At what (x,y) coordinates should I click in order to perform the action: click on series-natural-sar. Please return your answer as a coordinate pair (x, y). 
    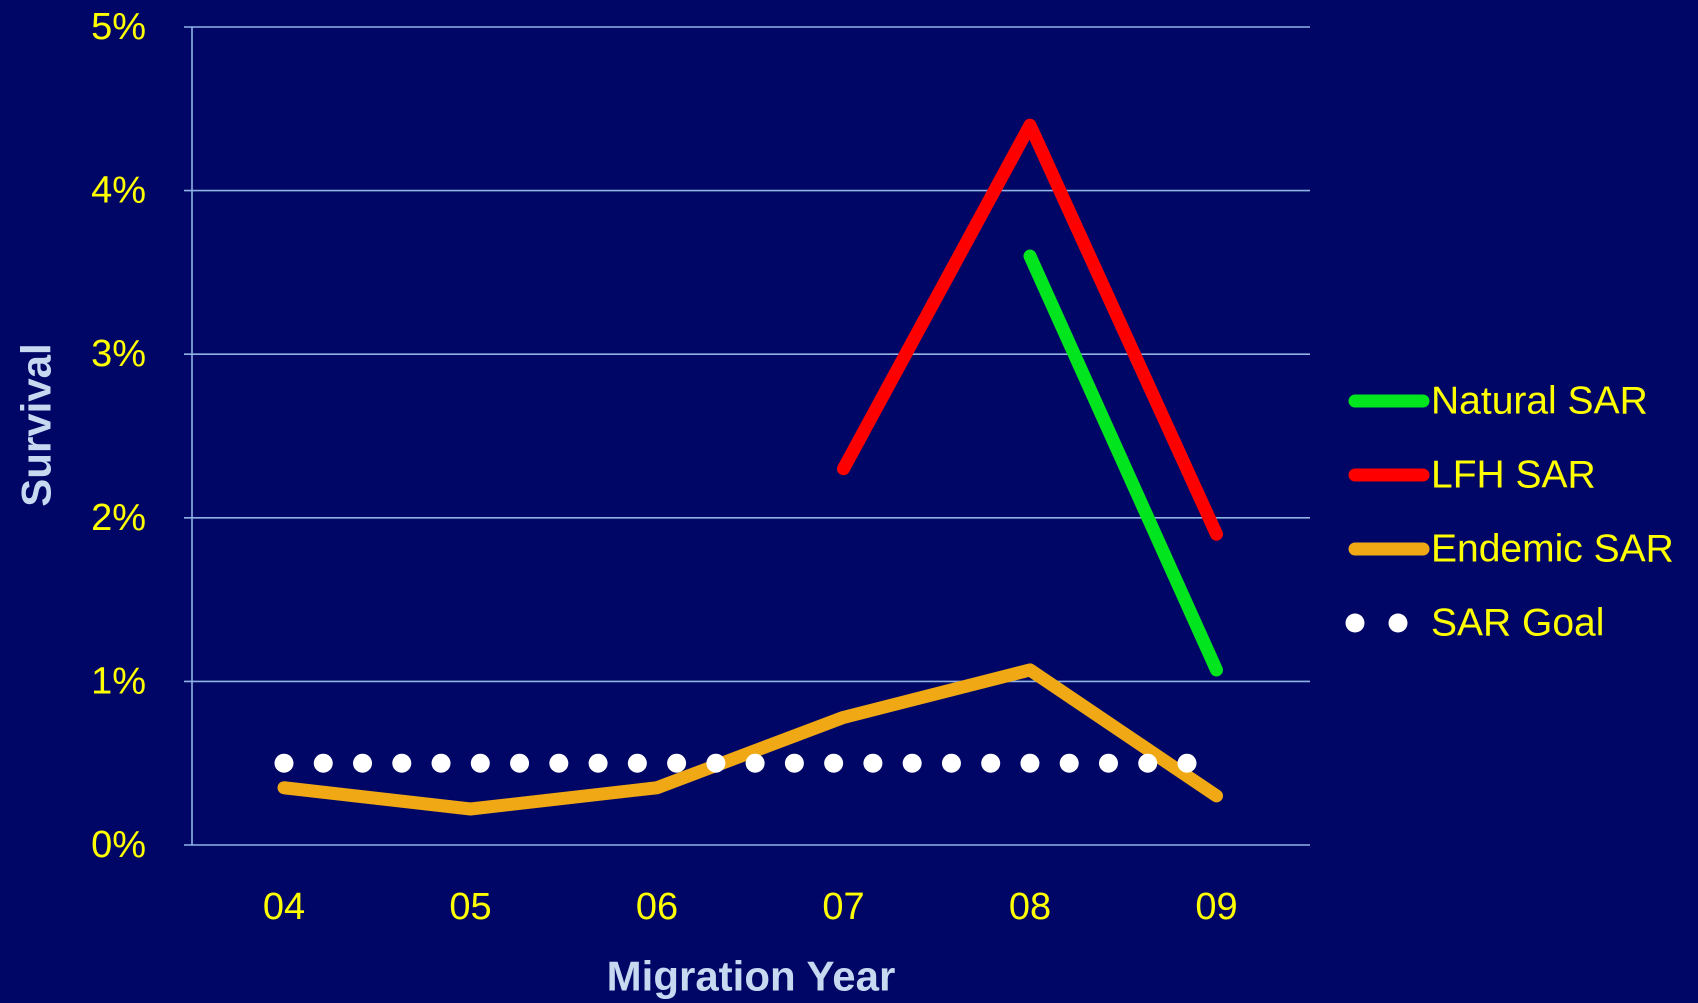
    Looking at the image, I should click on (1123, 463).